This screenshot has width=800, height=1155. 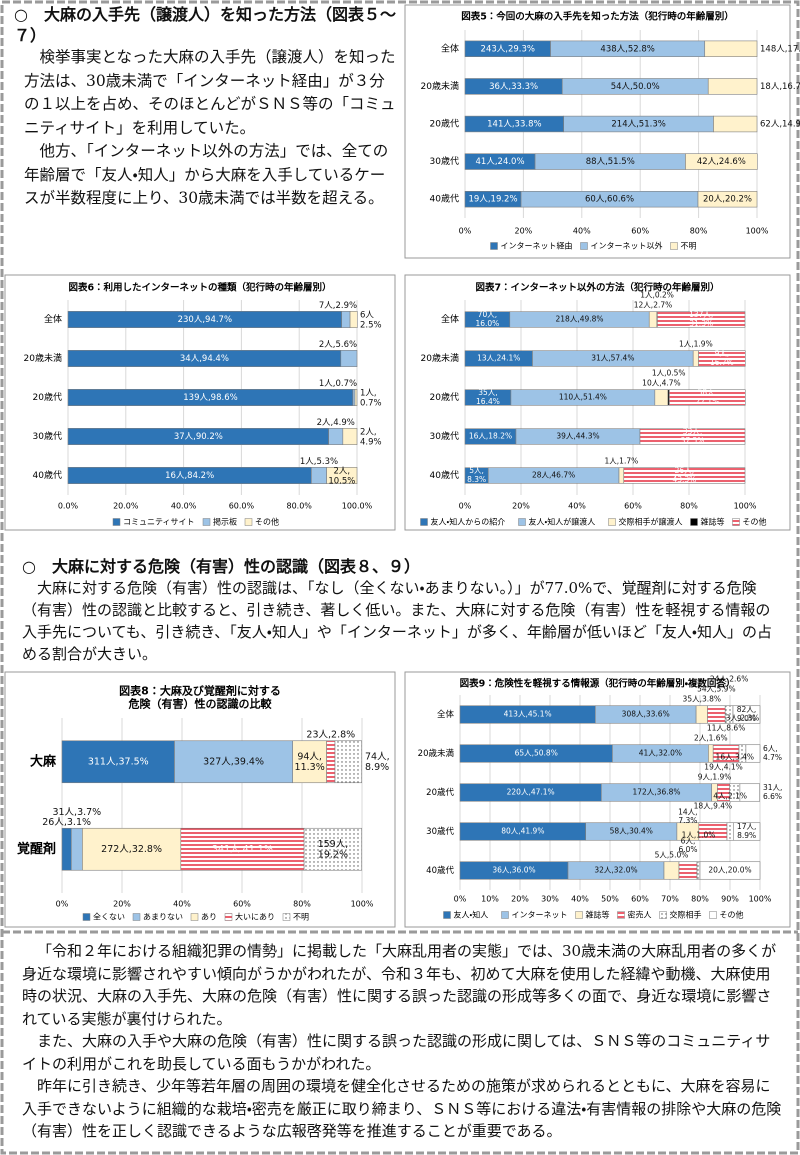 I want to click on y-tick-label: 30歳代, so click(x=444, y=161).